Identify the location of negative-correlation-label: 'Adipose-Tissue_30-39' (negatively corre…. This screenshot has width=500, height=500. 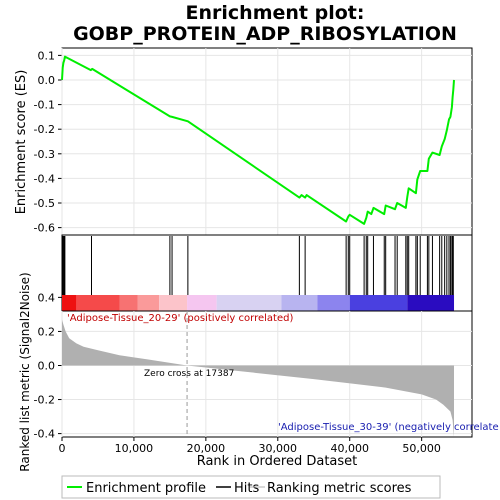
(388, 427).